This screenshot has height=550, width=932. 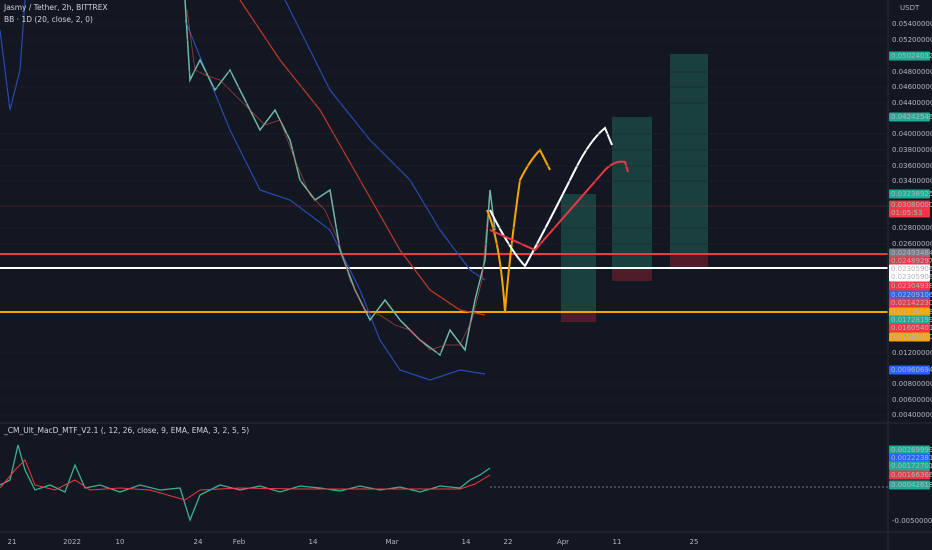 I want to click on price-label: 0.04000000, so click(x=912, y=134).